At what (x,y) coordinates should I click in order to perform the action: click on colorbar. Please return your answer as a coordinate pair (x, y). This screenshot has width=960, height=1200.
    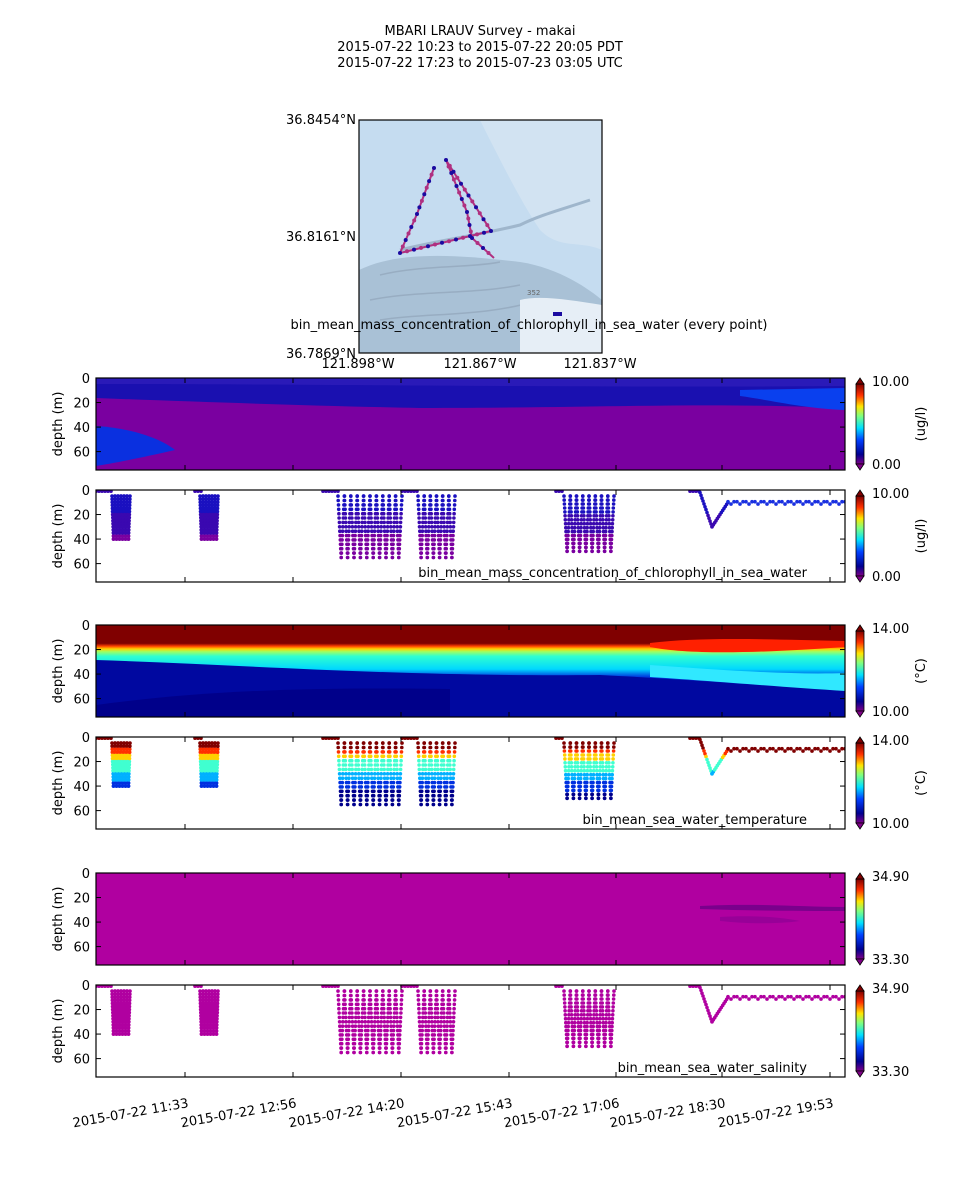
    Looking at the image, I should click on (860, 919).